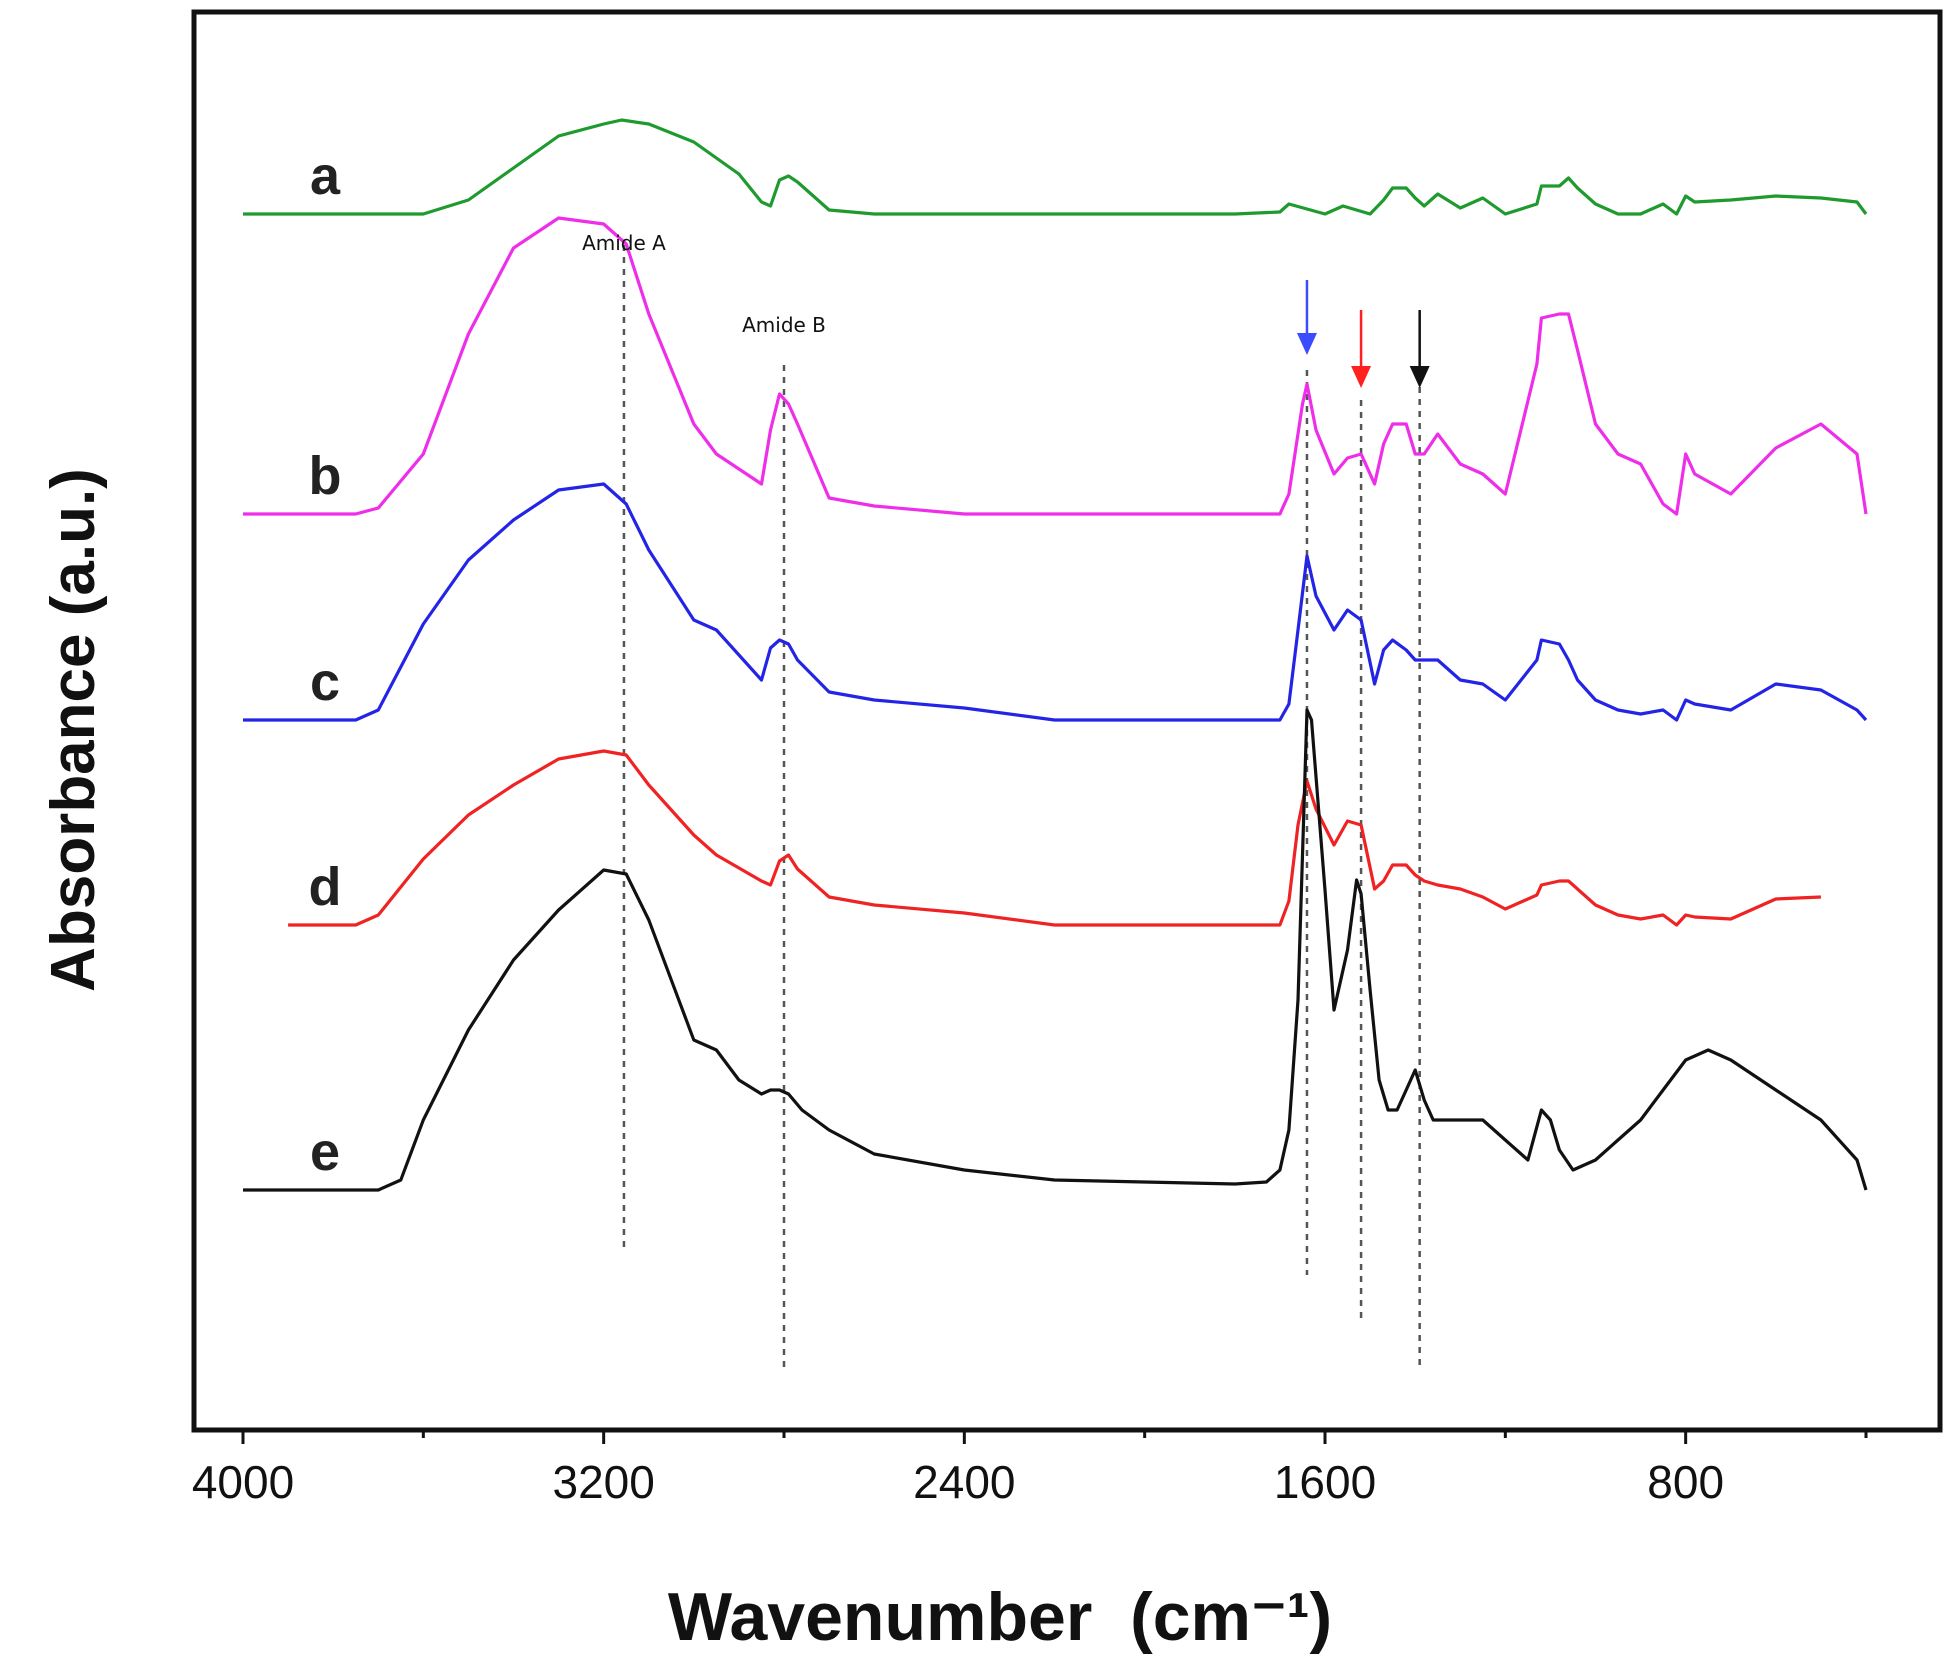 Image resolution: width=1953 pixels, height=1667 pixels. I want to click on annotations-layer: Amide A Amide B, so click(704, 284).